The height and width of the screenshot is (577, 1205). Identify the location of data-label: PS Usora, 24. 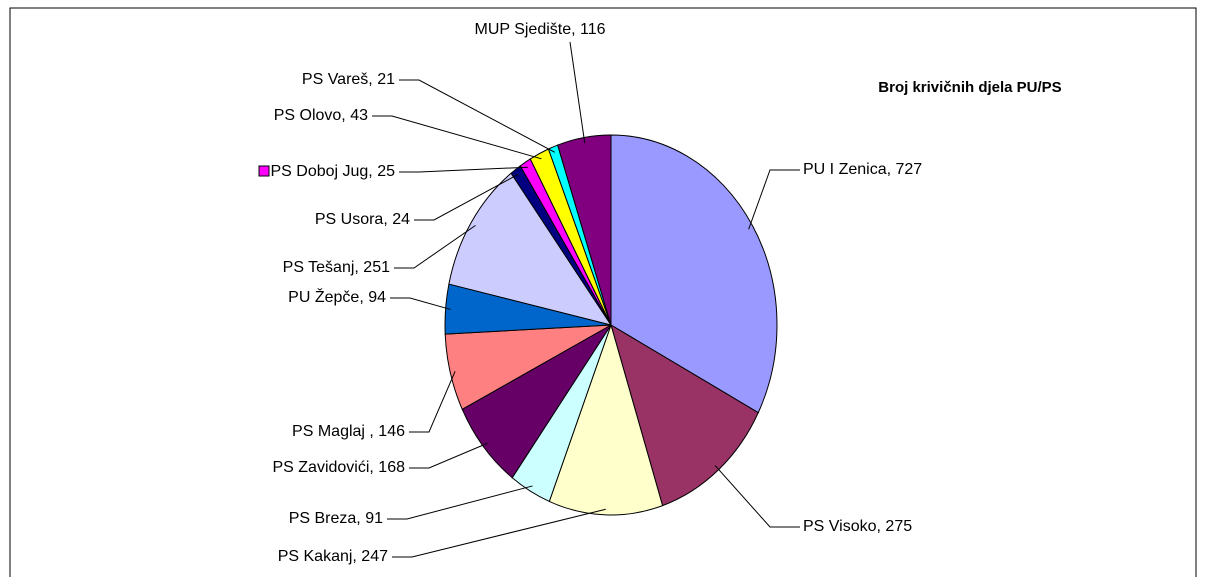
(362, 219).